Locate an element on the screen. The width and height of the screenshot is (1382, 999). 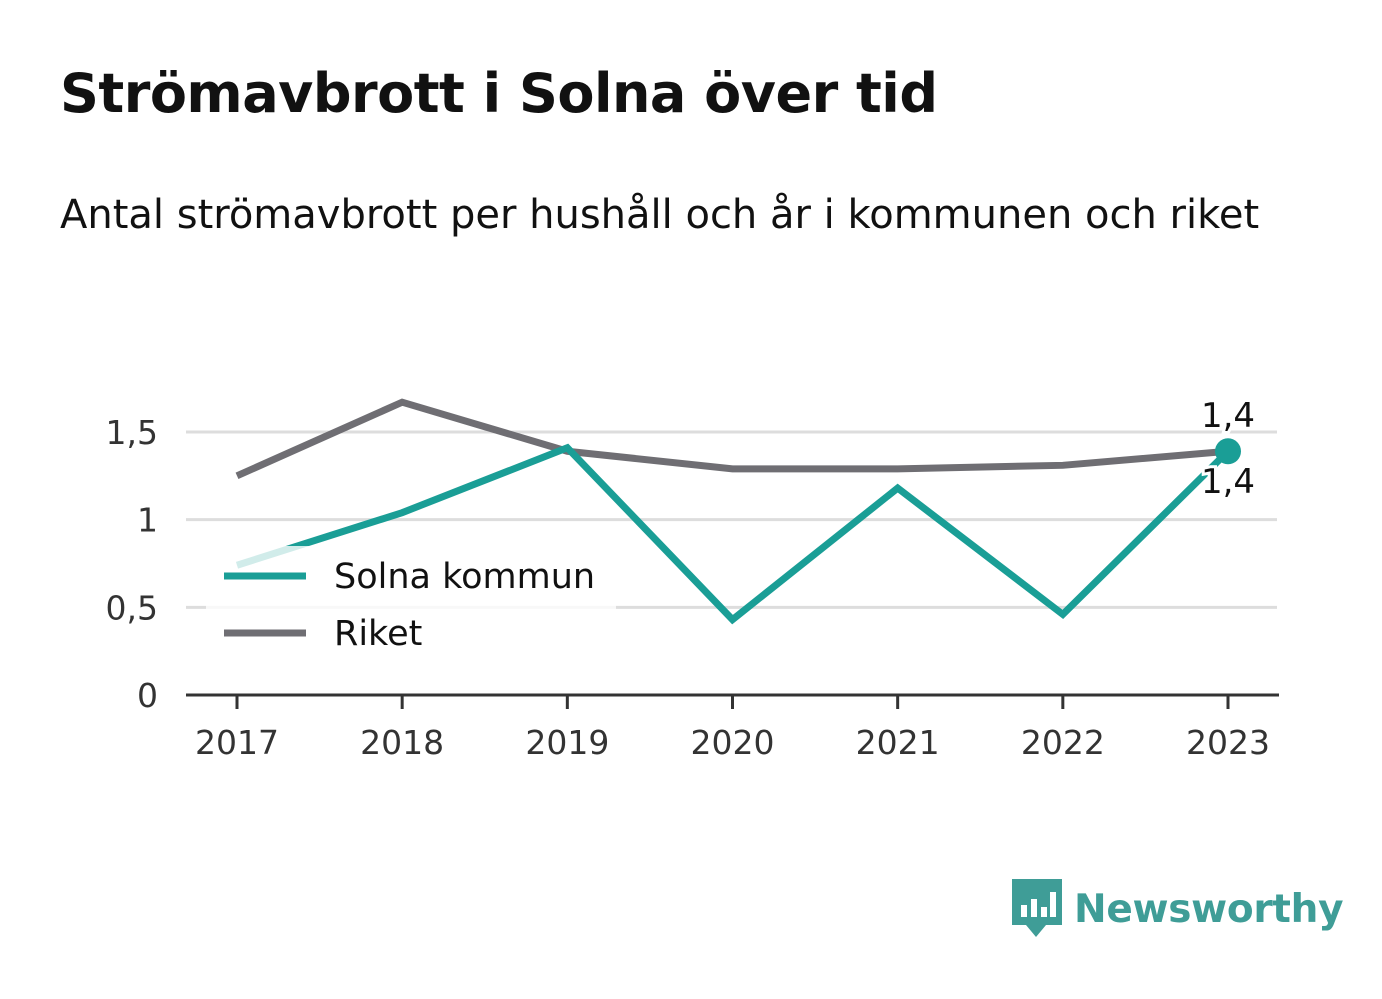
x-axis is located at coordinates (732, 701).